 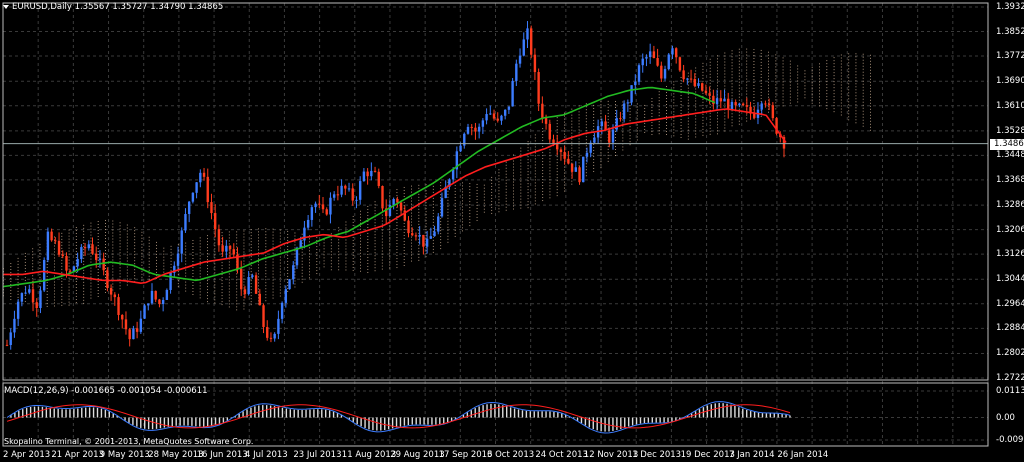 I want to click on time-tick-label: 9 May 2013, so click(x=124, y=455).